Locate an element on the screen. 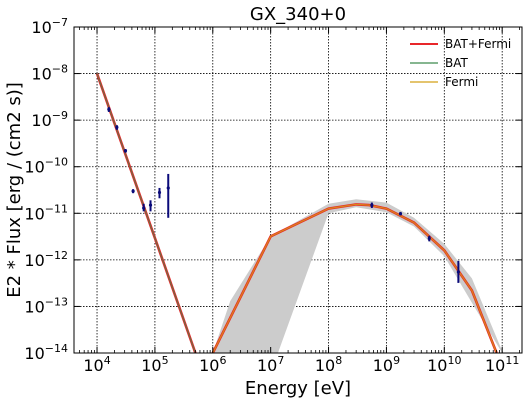 This screenshot has height=404, width=529. x-tick-label: 10⁷ is located at coordinates (270, 364).